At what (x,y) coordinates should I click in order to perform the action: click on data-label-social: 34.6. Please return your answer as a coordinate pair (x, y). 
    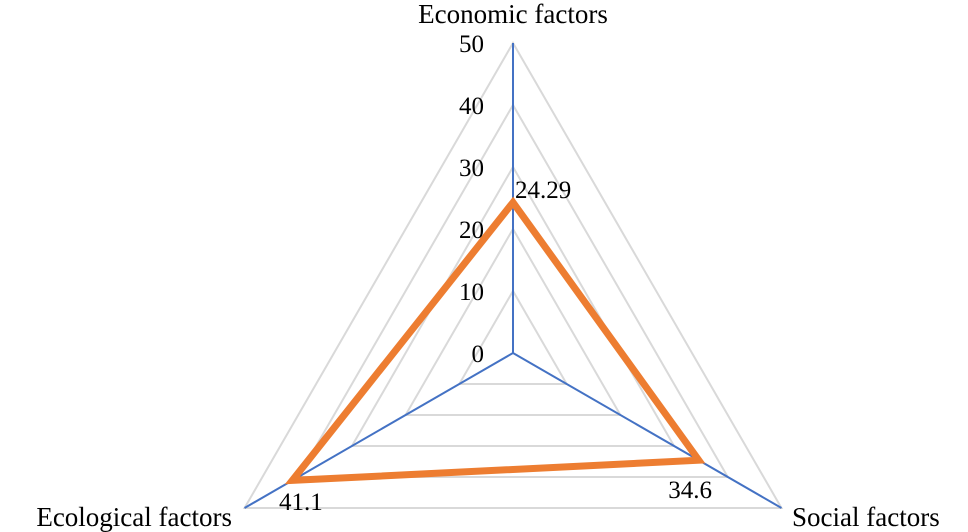
    Looking at the image, I should click on (690, 490).